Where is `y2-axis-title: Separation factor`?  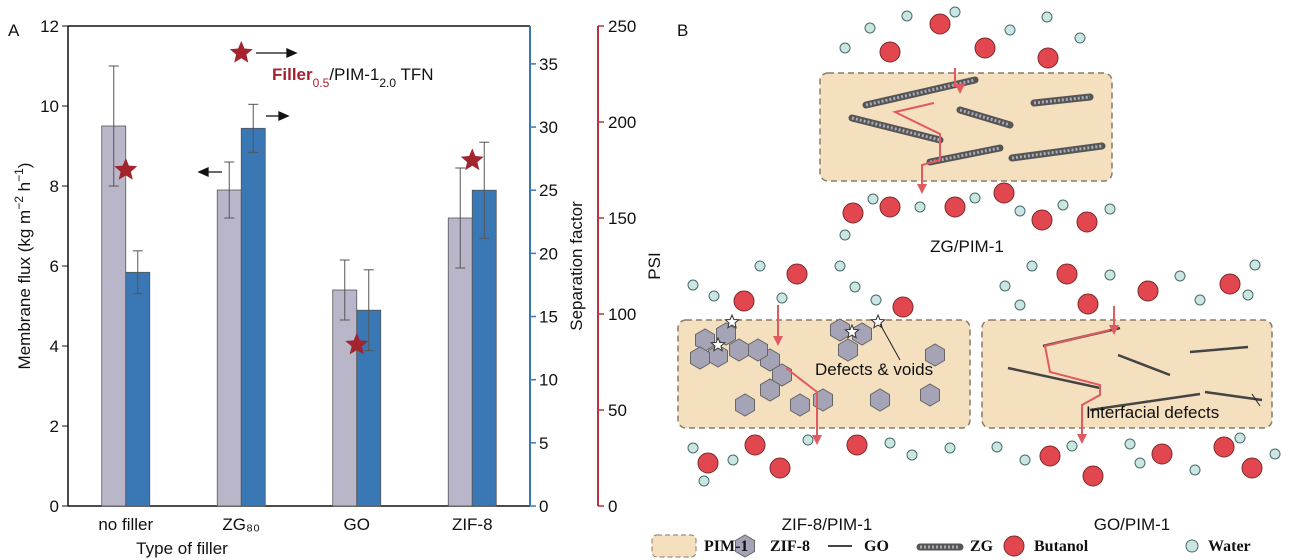 y2-axis-title: Separation factor is located at coordinates (576, 266).